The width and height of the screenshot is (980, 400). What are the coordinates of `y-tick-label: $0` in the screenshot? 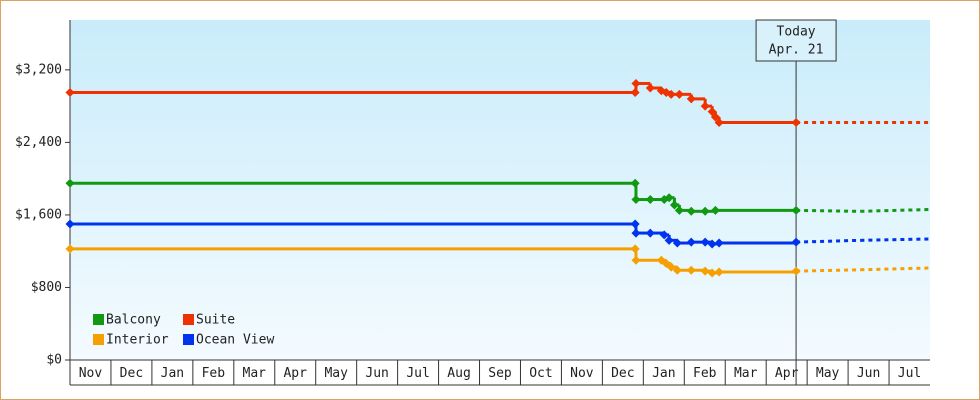 It's located at (54, 360).